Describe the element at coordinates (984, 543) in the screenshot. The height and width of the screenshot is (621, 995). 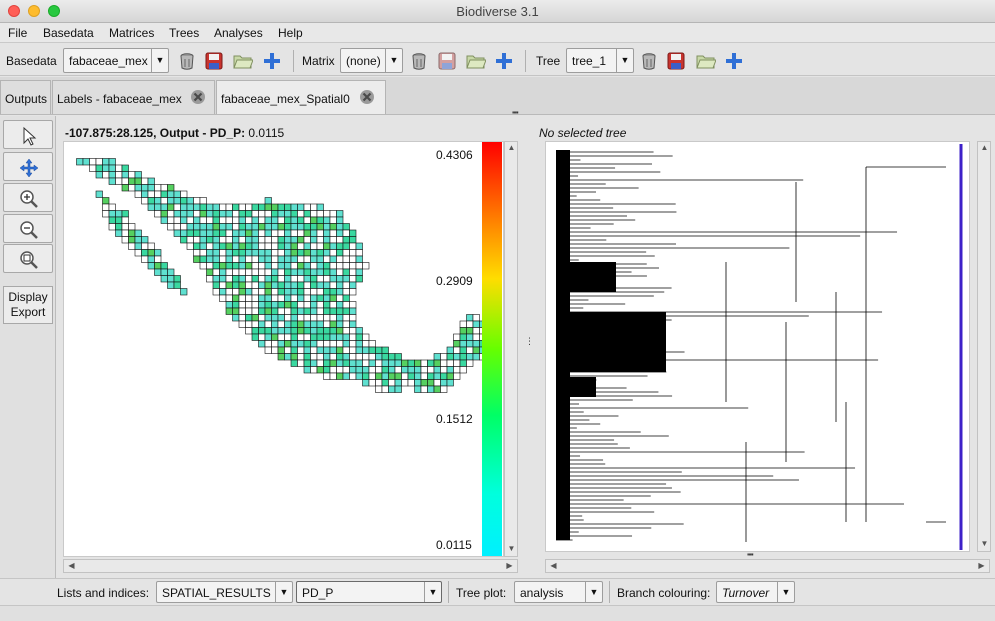
I see `scroll-down-icon: ▼` at that location.